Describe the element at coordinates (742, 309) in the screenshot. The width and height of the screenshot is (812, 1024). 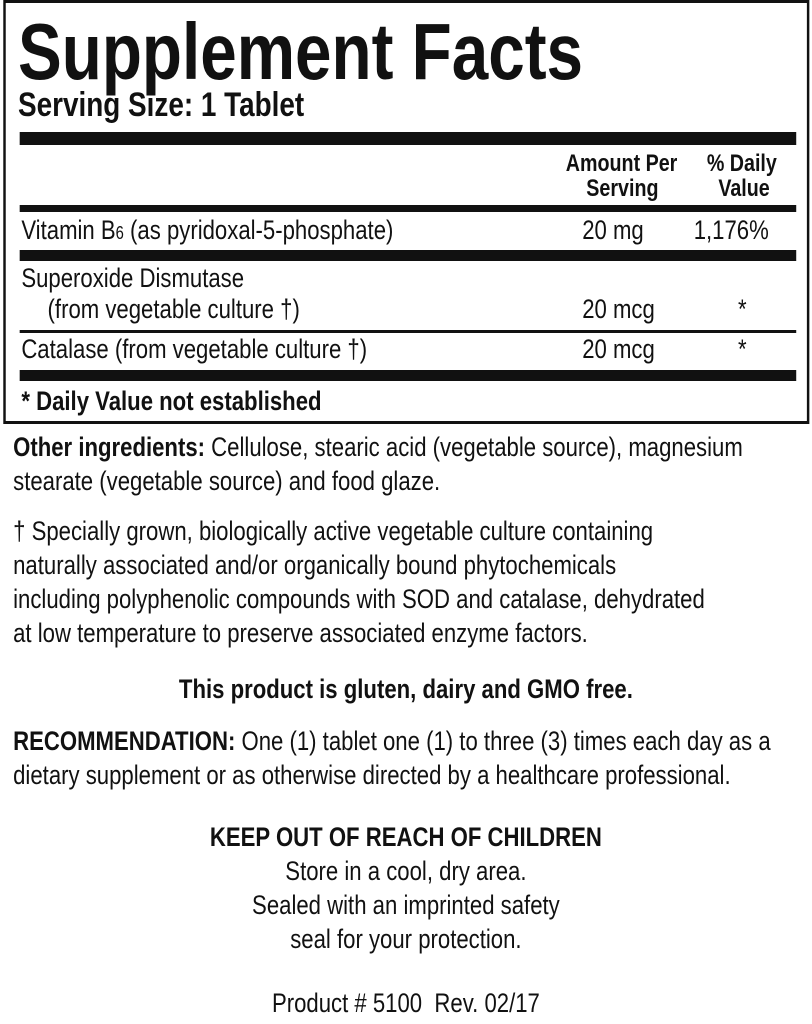
I see `row-sod-dv: *` at that location.